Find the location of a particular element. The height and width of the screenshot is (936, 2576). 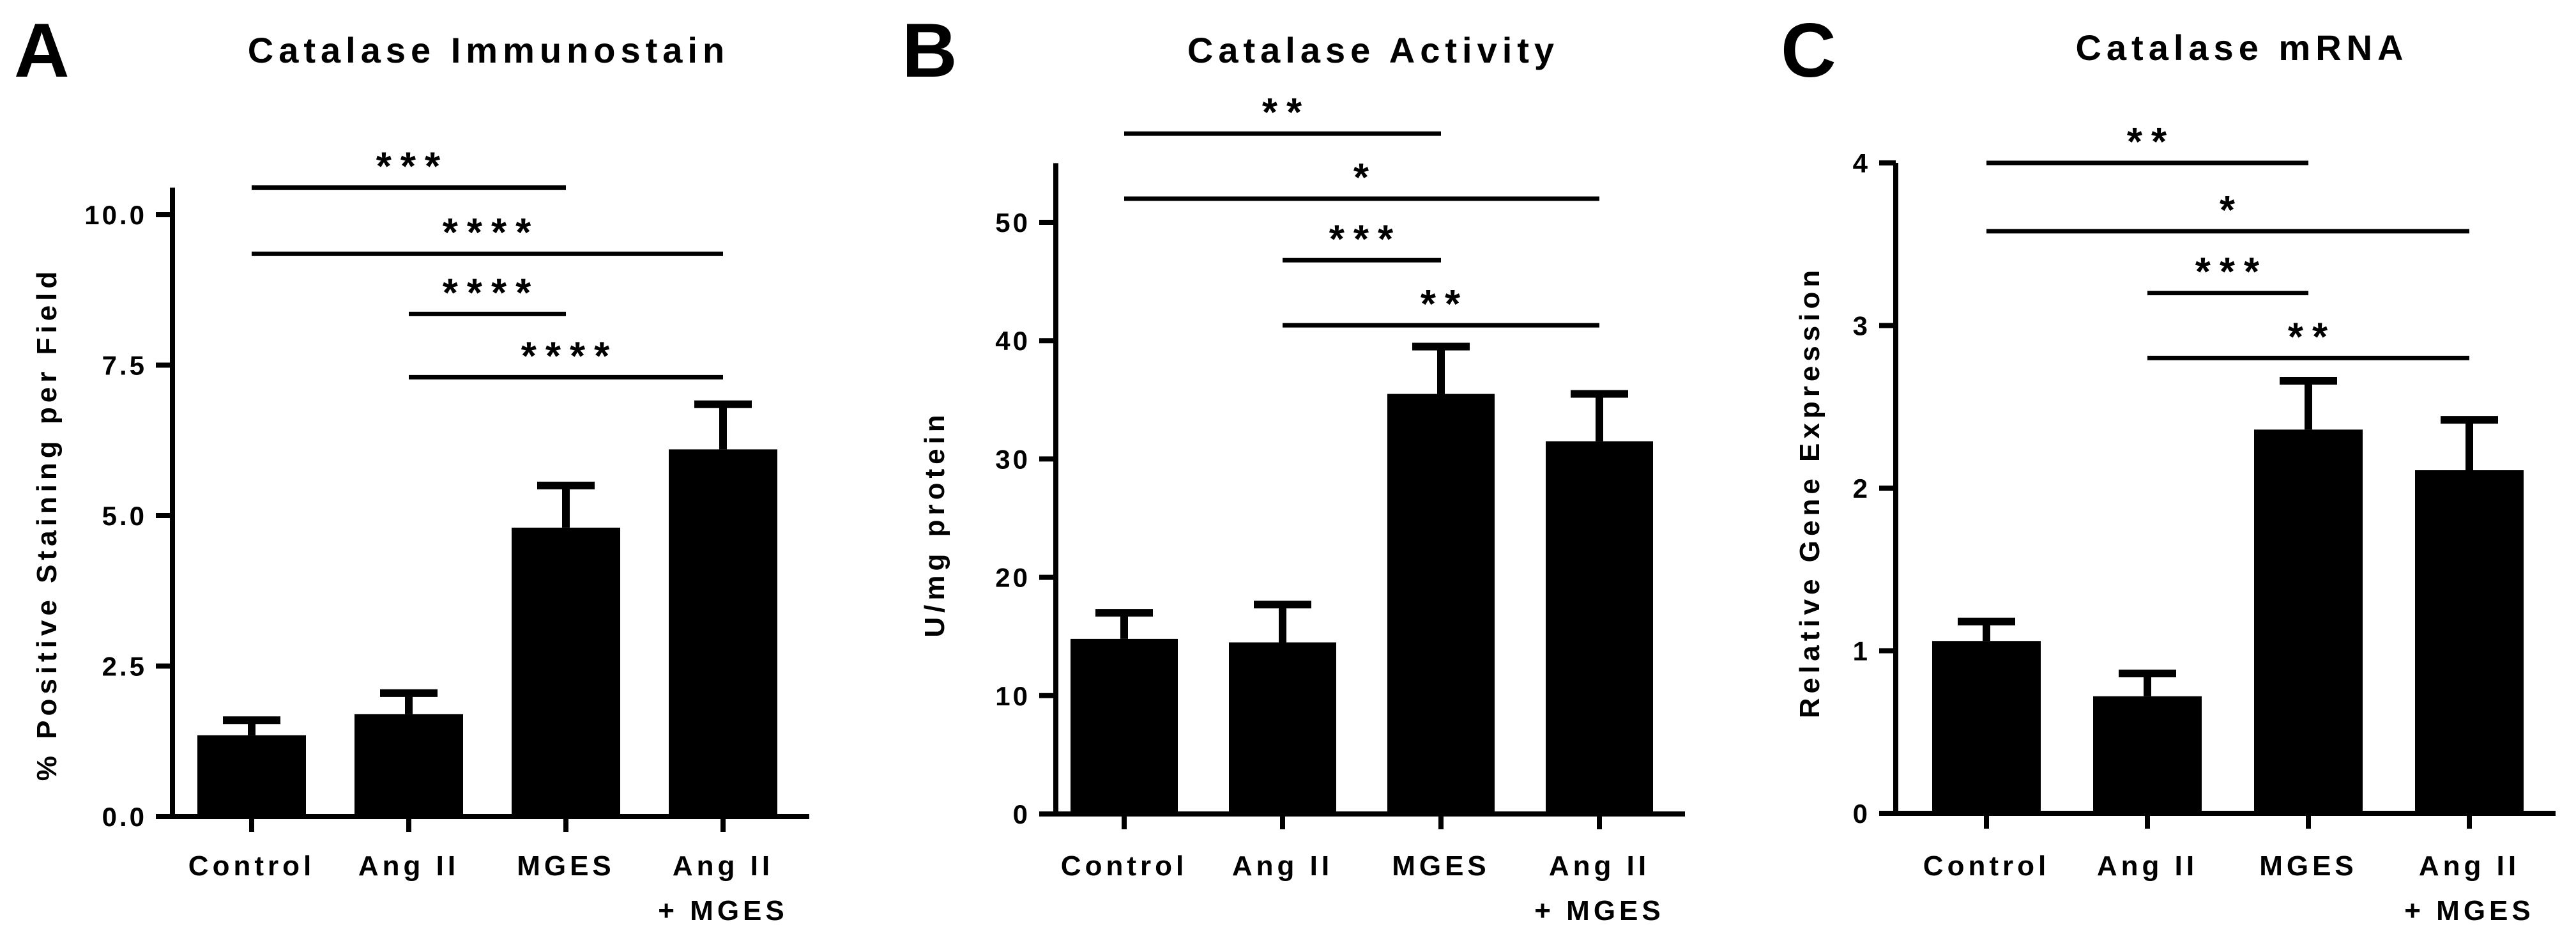

y-axis-label-c: Relative Gene Expression is located at coordinates (1809, 492).